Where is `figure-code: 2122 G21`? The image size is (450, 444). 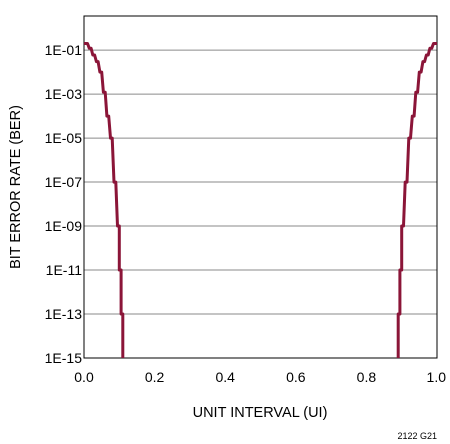 figure-code: 2122 G21 is located at coordinates (417, 436).